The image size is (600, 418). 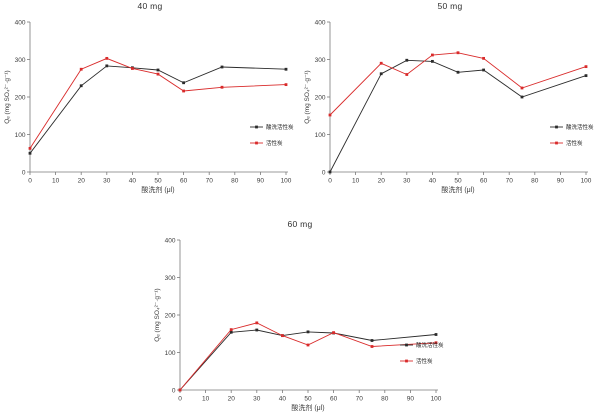 I want to click on y-tick-label: 0, so click(x=324, y=172).